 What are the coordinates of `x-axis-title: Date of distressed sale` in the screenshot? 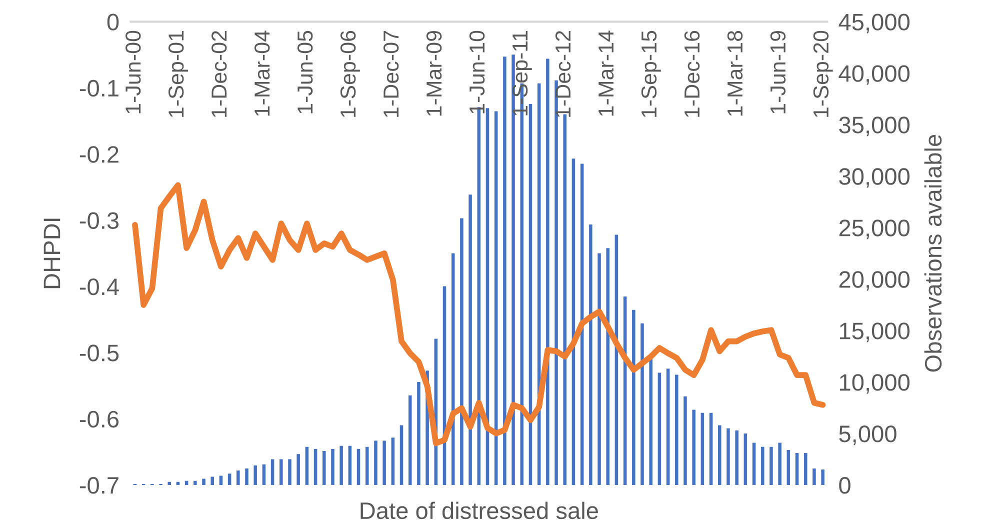 It's located at (479, 511).